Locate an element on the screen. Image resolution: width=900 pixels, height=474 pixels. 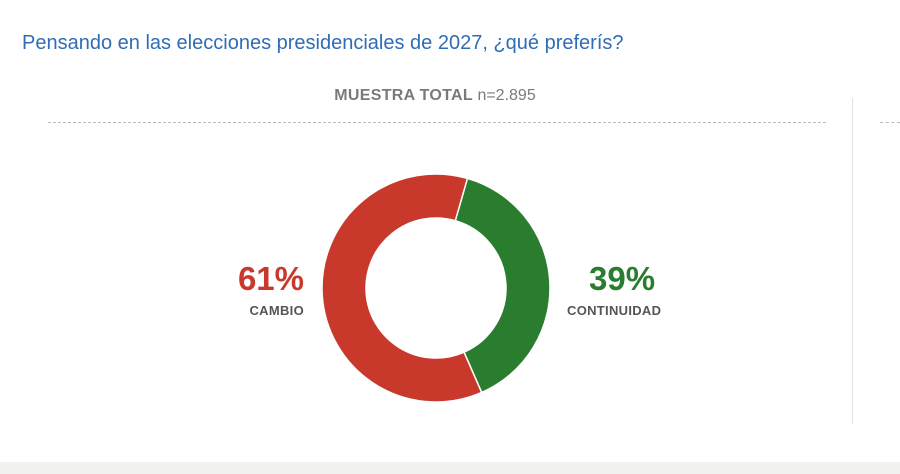
category-label-cambio: CAMBIO is located at coordinates (276, 310).